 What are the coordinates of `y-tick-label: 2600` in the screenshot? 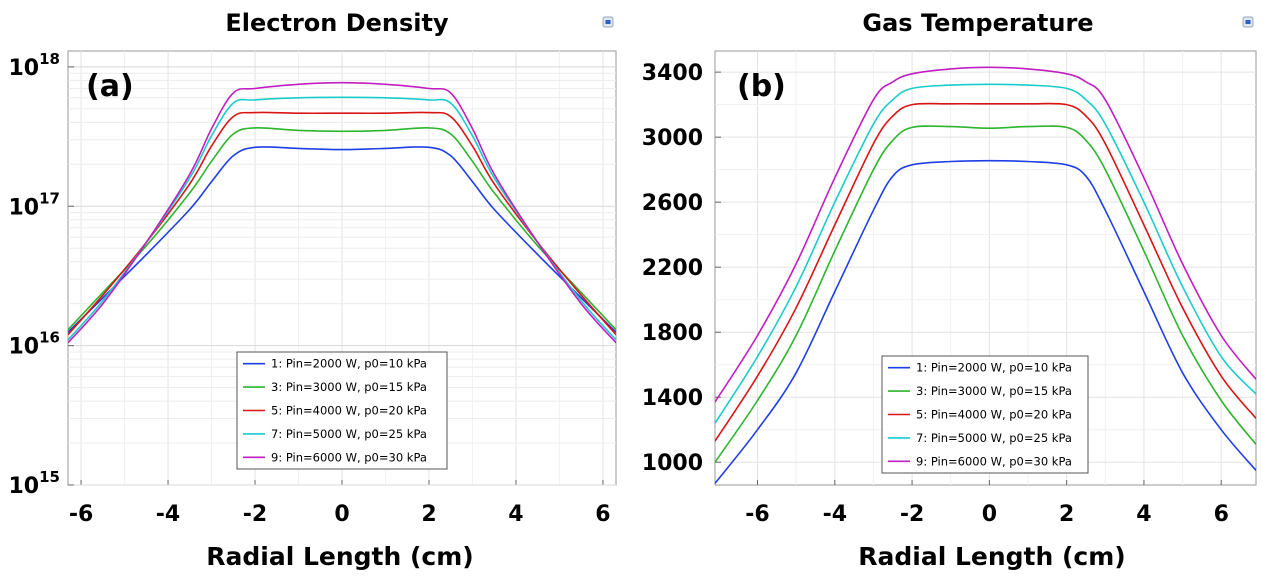 It's located at (672, 203).